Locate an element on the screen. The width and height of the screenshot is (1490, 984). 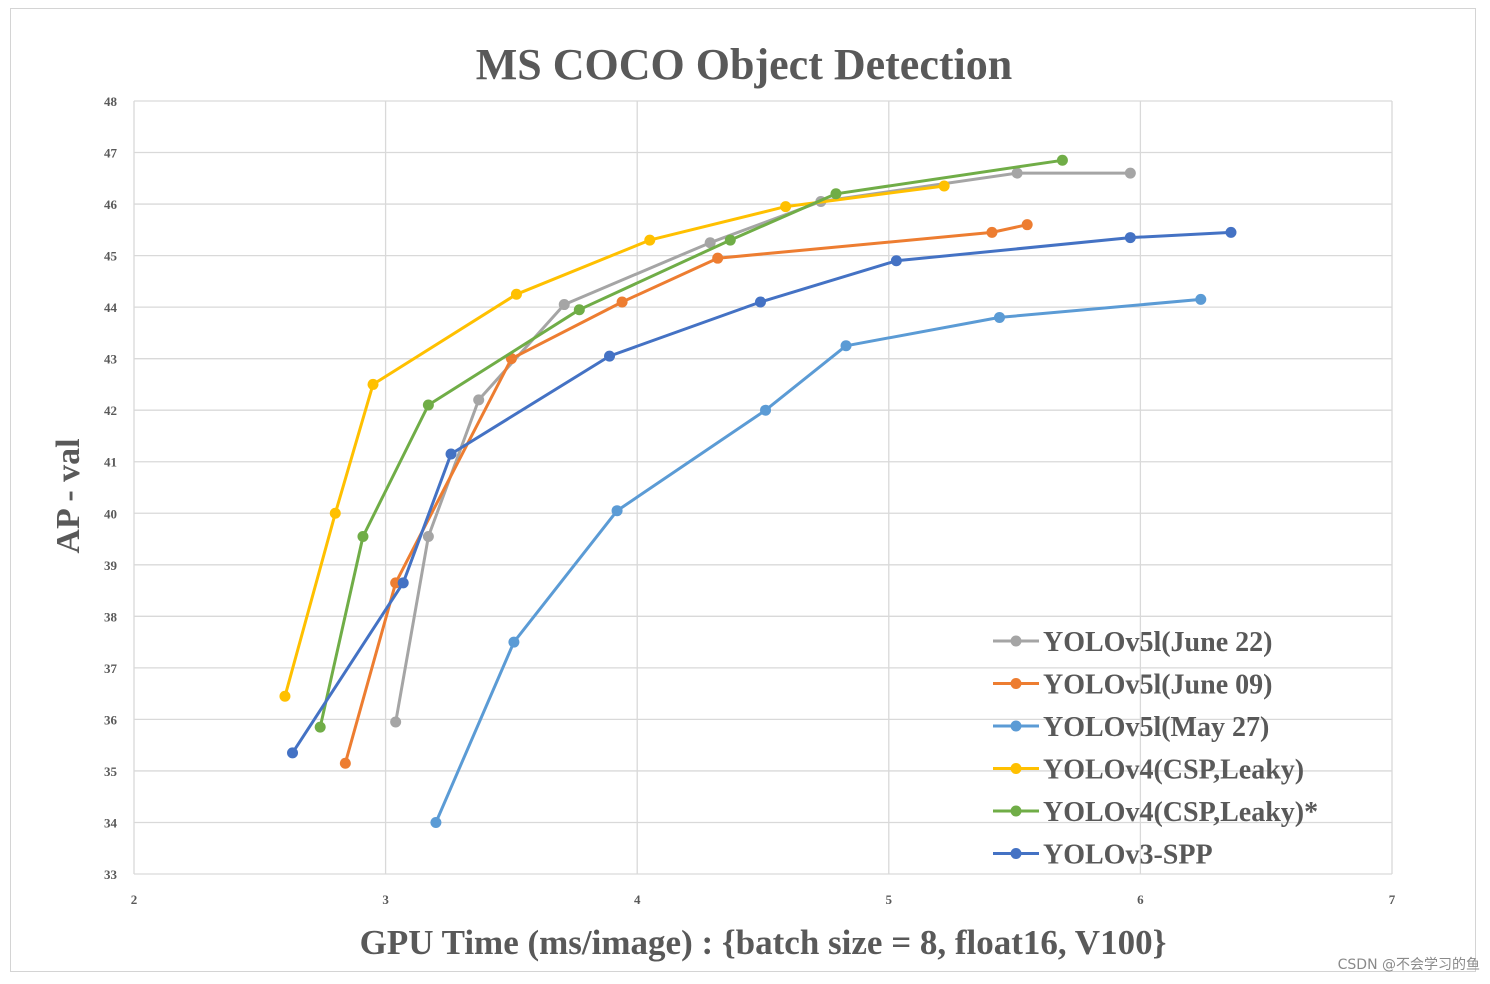
watermark: CSDN @不会学习的鱼 is located at coordinates (1408, 965).